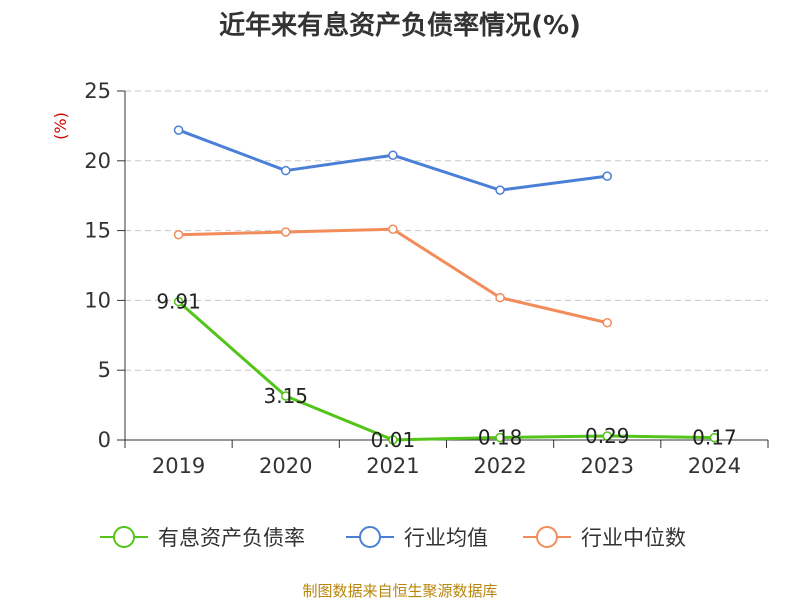 This screenshot has width=800, height=600. I want to click on source-note: 制图数据来自恒生聚源数据库, so click(399, 591).